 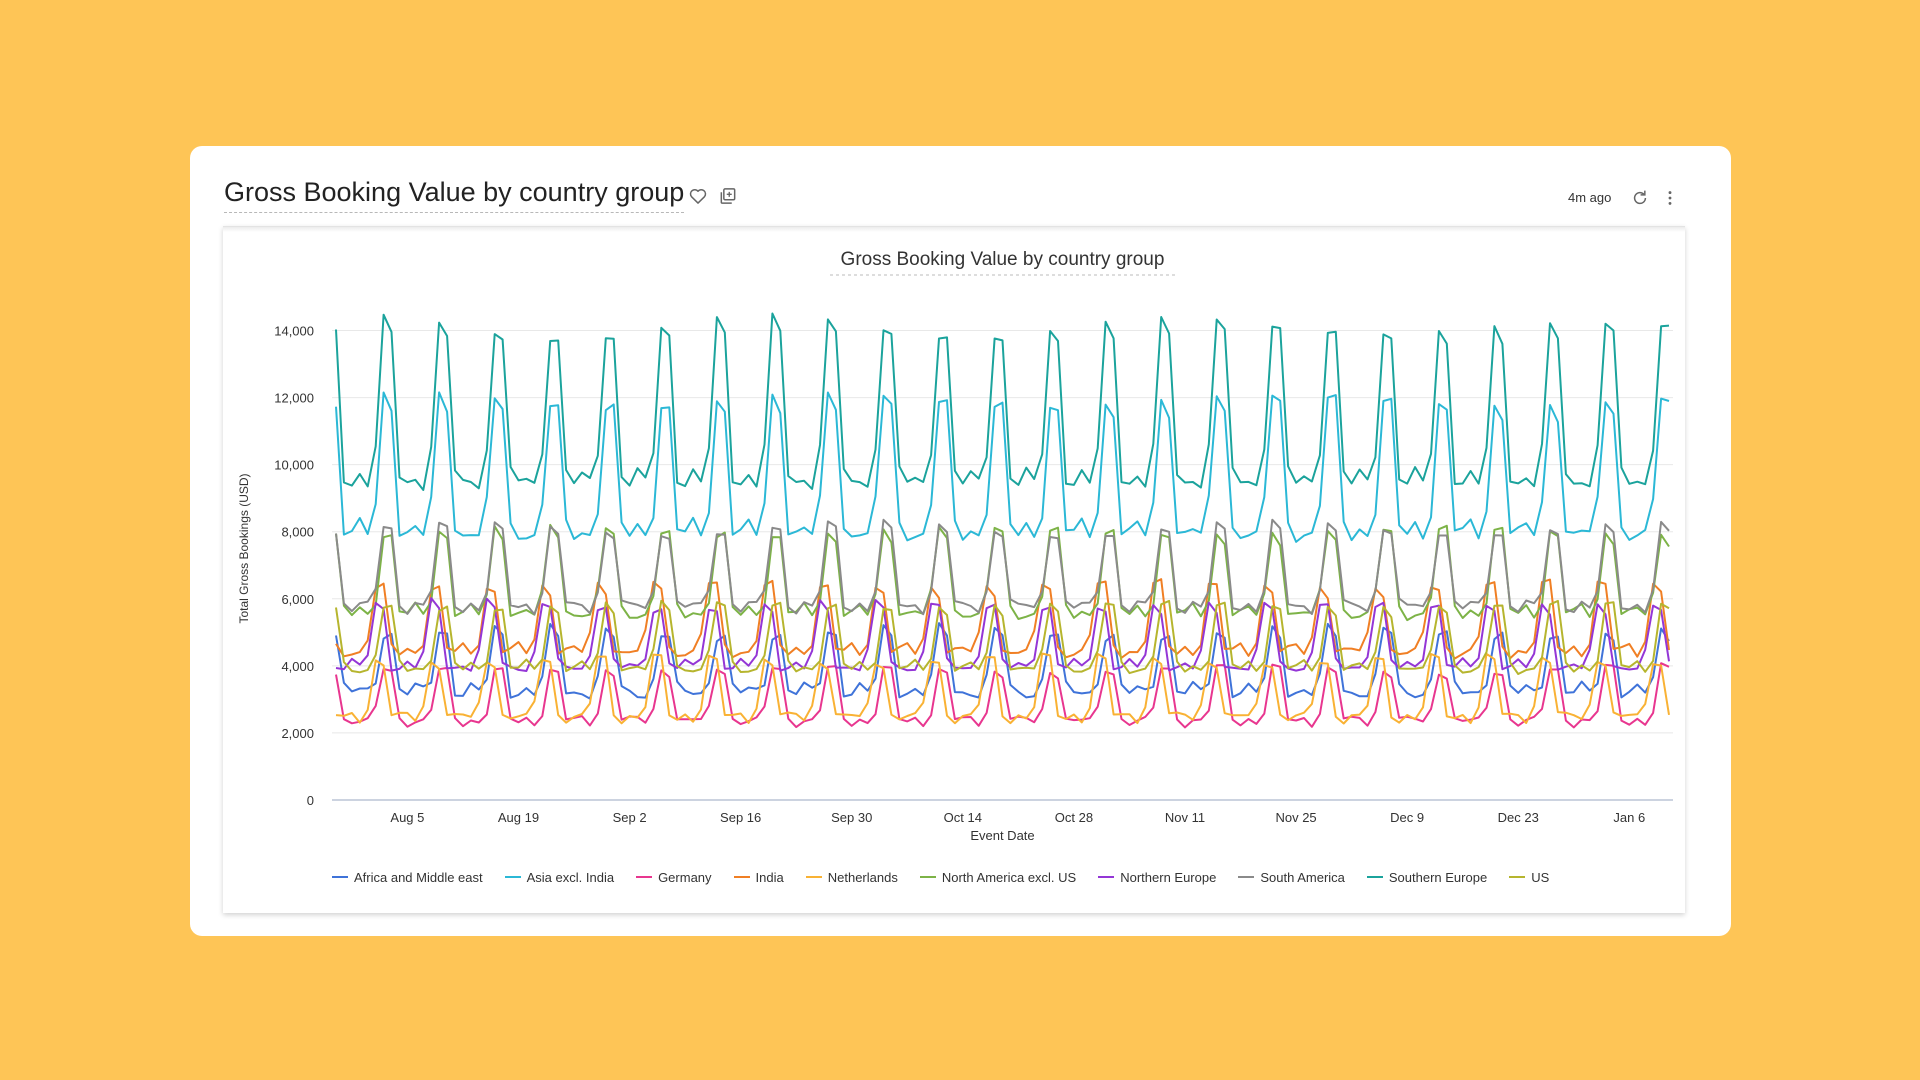 I want to click on series-line-asia-excl-india, so click(x=1002, y=467).